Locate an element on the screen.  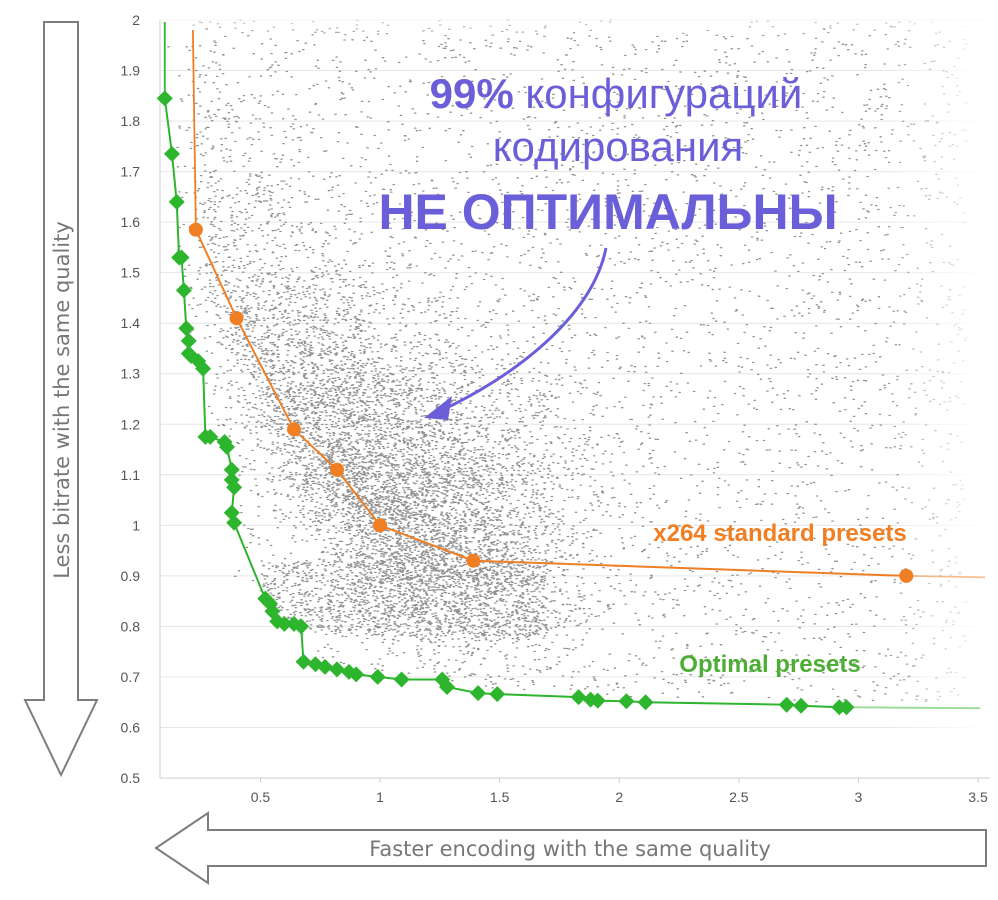
y-tick-label: 1 is located at coordinates (136, 525).